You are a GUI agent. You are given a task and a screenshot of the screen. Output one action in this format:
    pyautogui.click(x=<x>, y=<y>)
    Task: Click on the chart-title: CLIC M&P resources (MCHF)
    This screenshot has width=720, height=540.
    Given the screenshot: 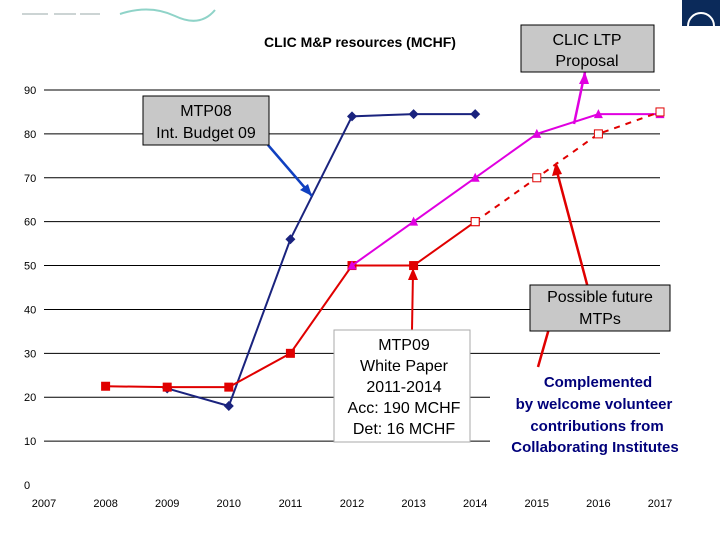 What is the action you would take?
    pyautogui.click(x=360, y=42)
    